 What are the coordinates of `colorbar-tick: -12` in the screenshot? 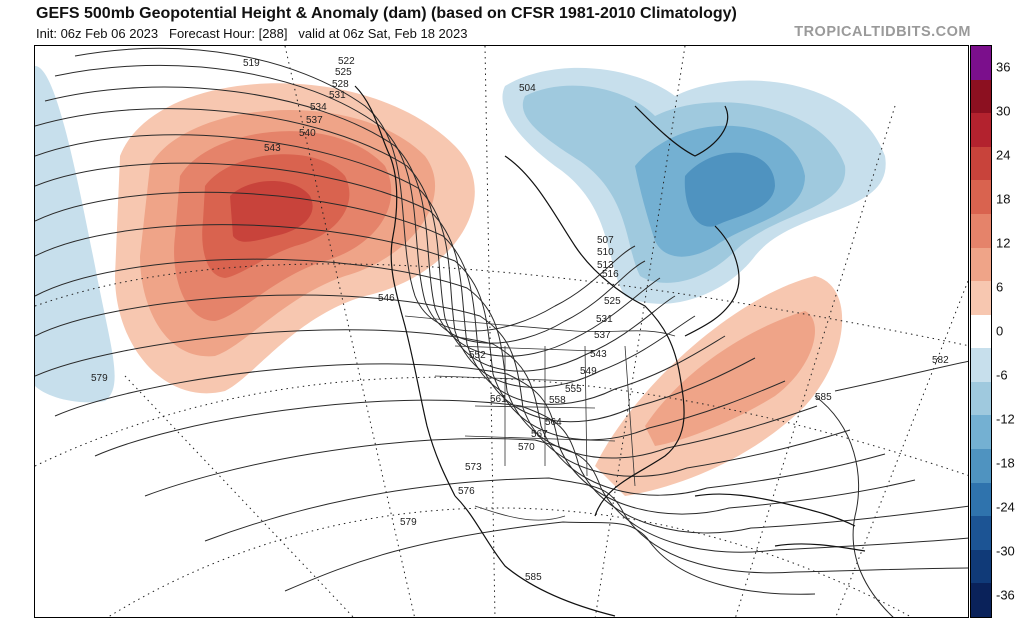 It's located at (1005, 419).